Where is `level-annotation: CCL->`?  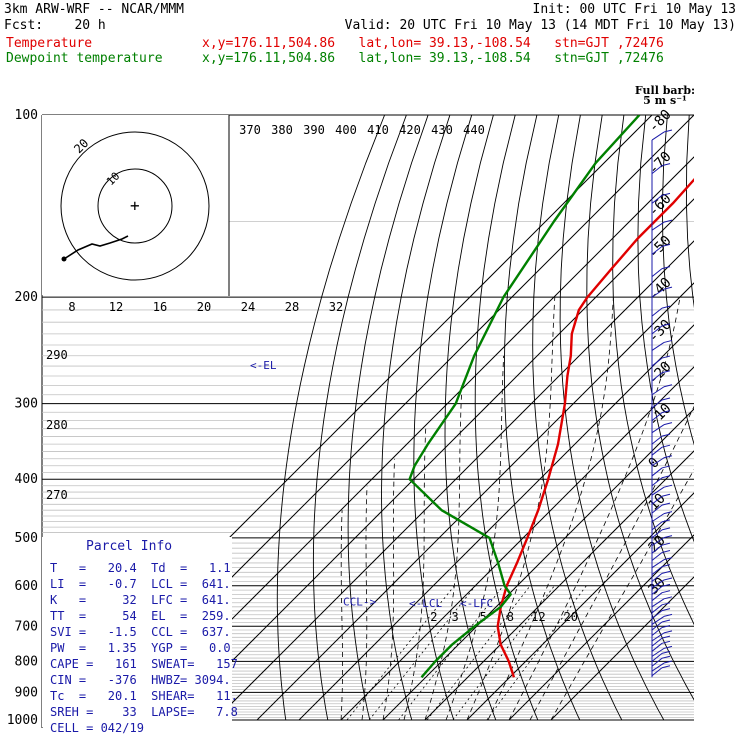
level-annotation: CCL-> is located at coordinates (359, 602).